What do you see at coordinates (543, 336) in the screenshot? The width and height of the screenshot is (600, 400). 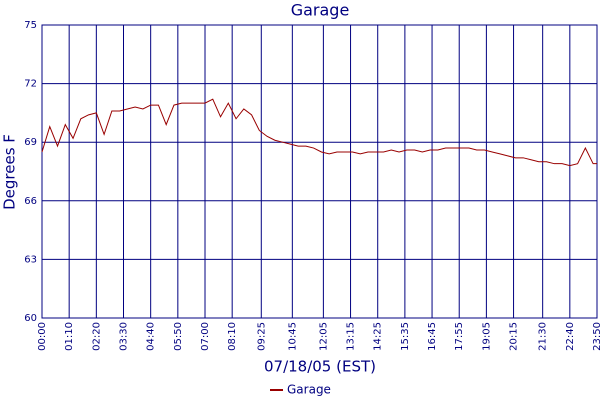 I see `x-tick-label: 21:30` at bounding box center [543, 336].